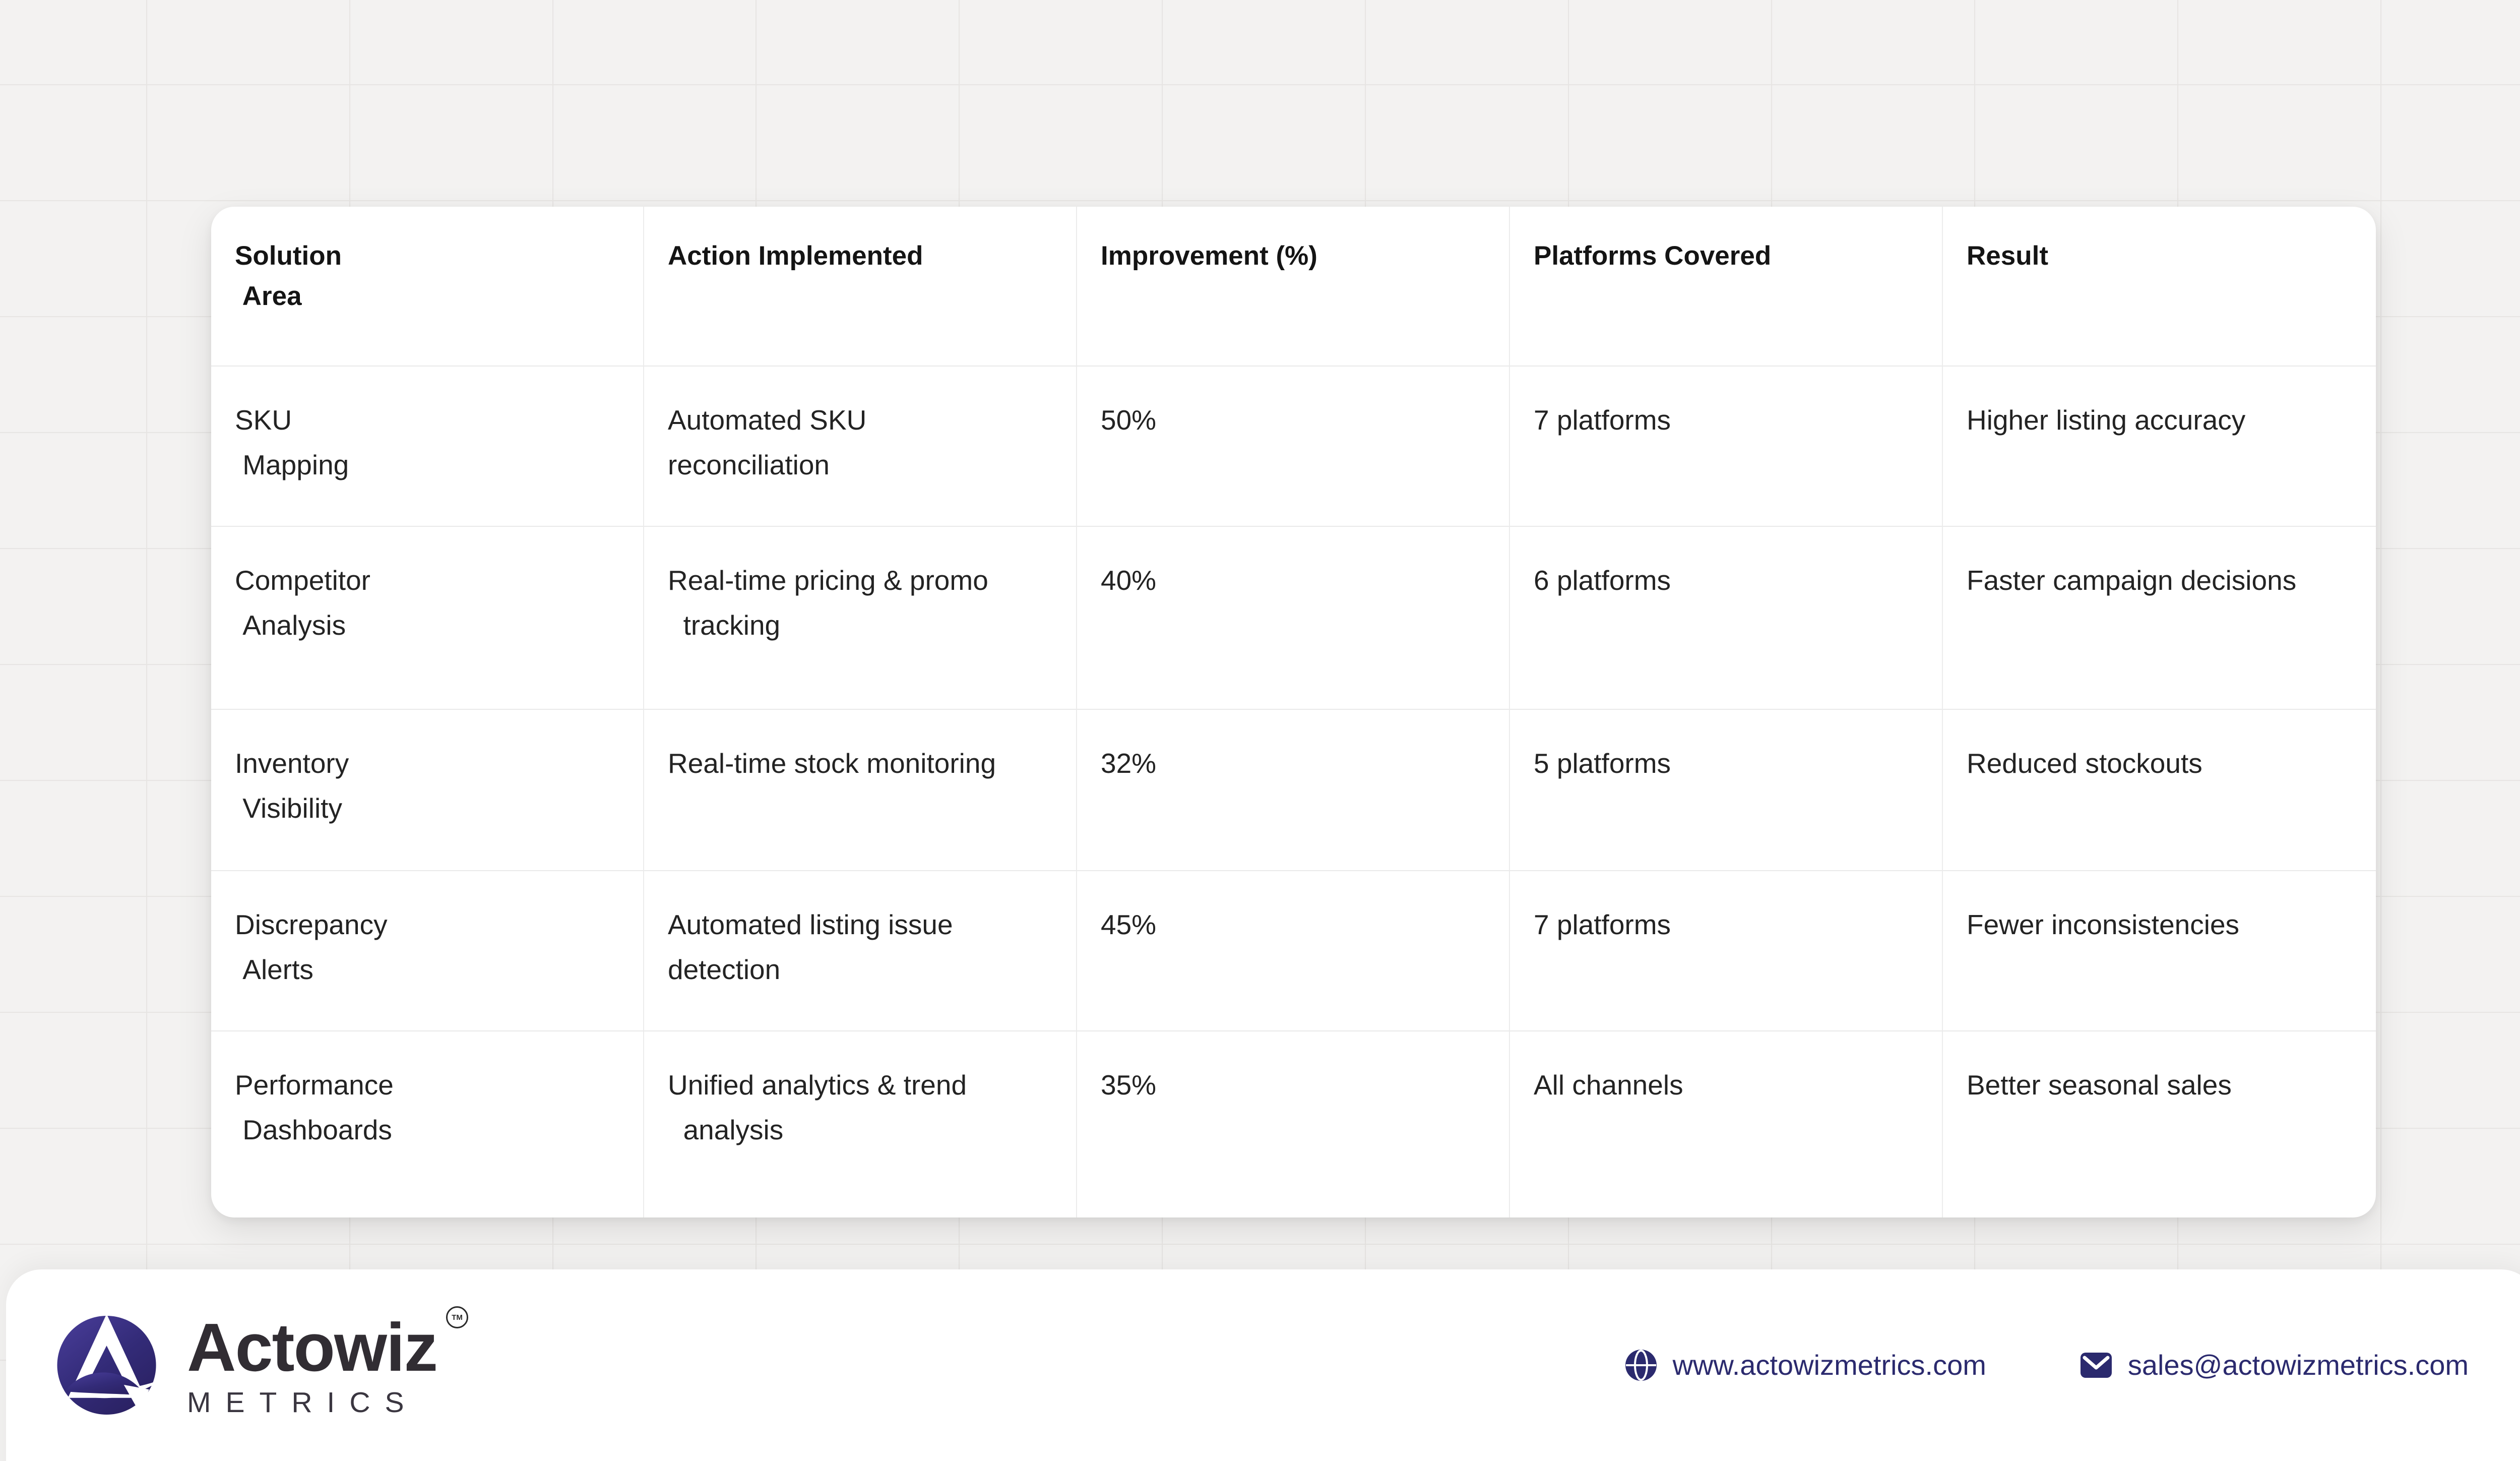  I want to click on table-cell-r2-c4: Reduced stockouts, so click(2159, 790).